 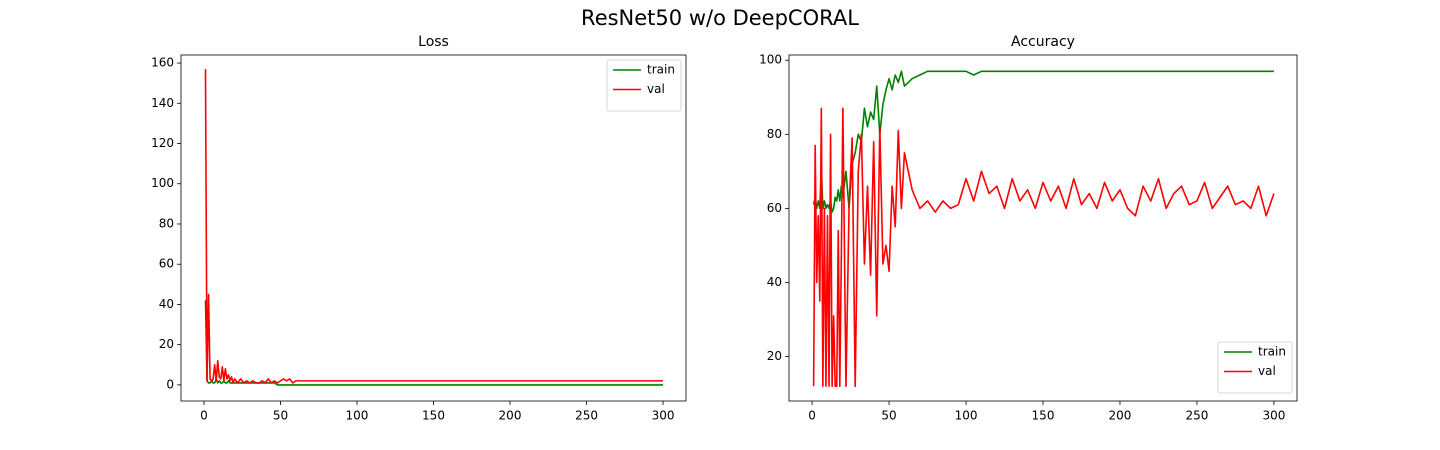 What do you see at coordinates (433, 42) in the screenshot?
I see `axes-title: Loss` at bounding box center [433, 42].